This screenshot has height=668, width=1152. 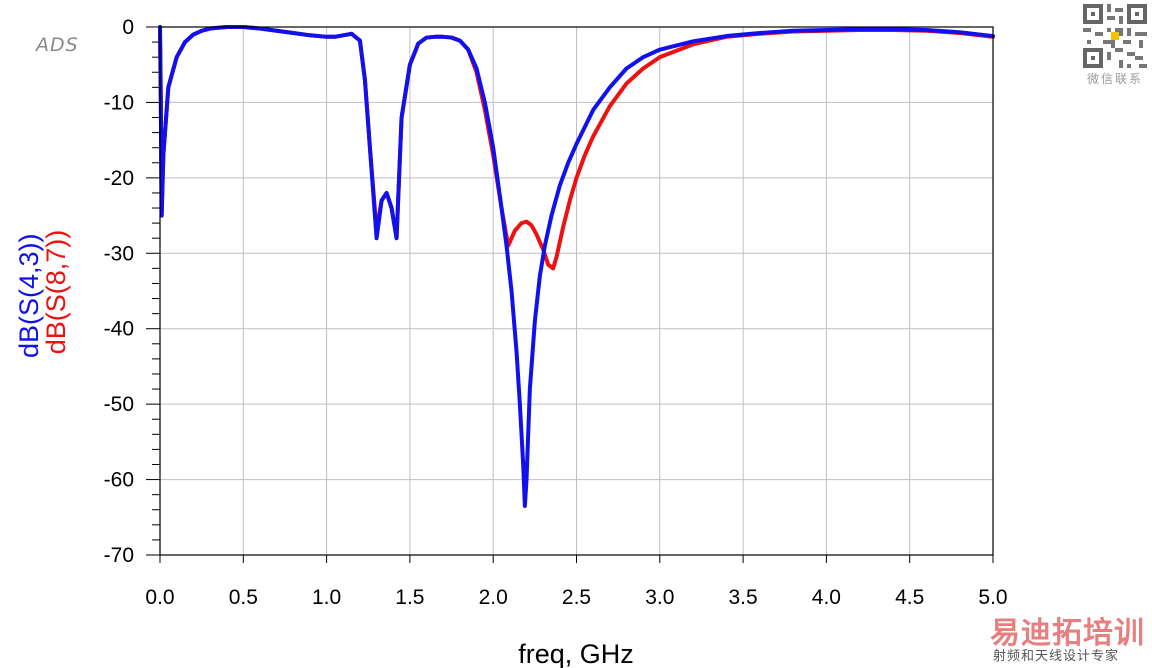 I want to click on y-tick-label: -10, so click(x=119, y=102).